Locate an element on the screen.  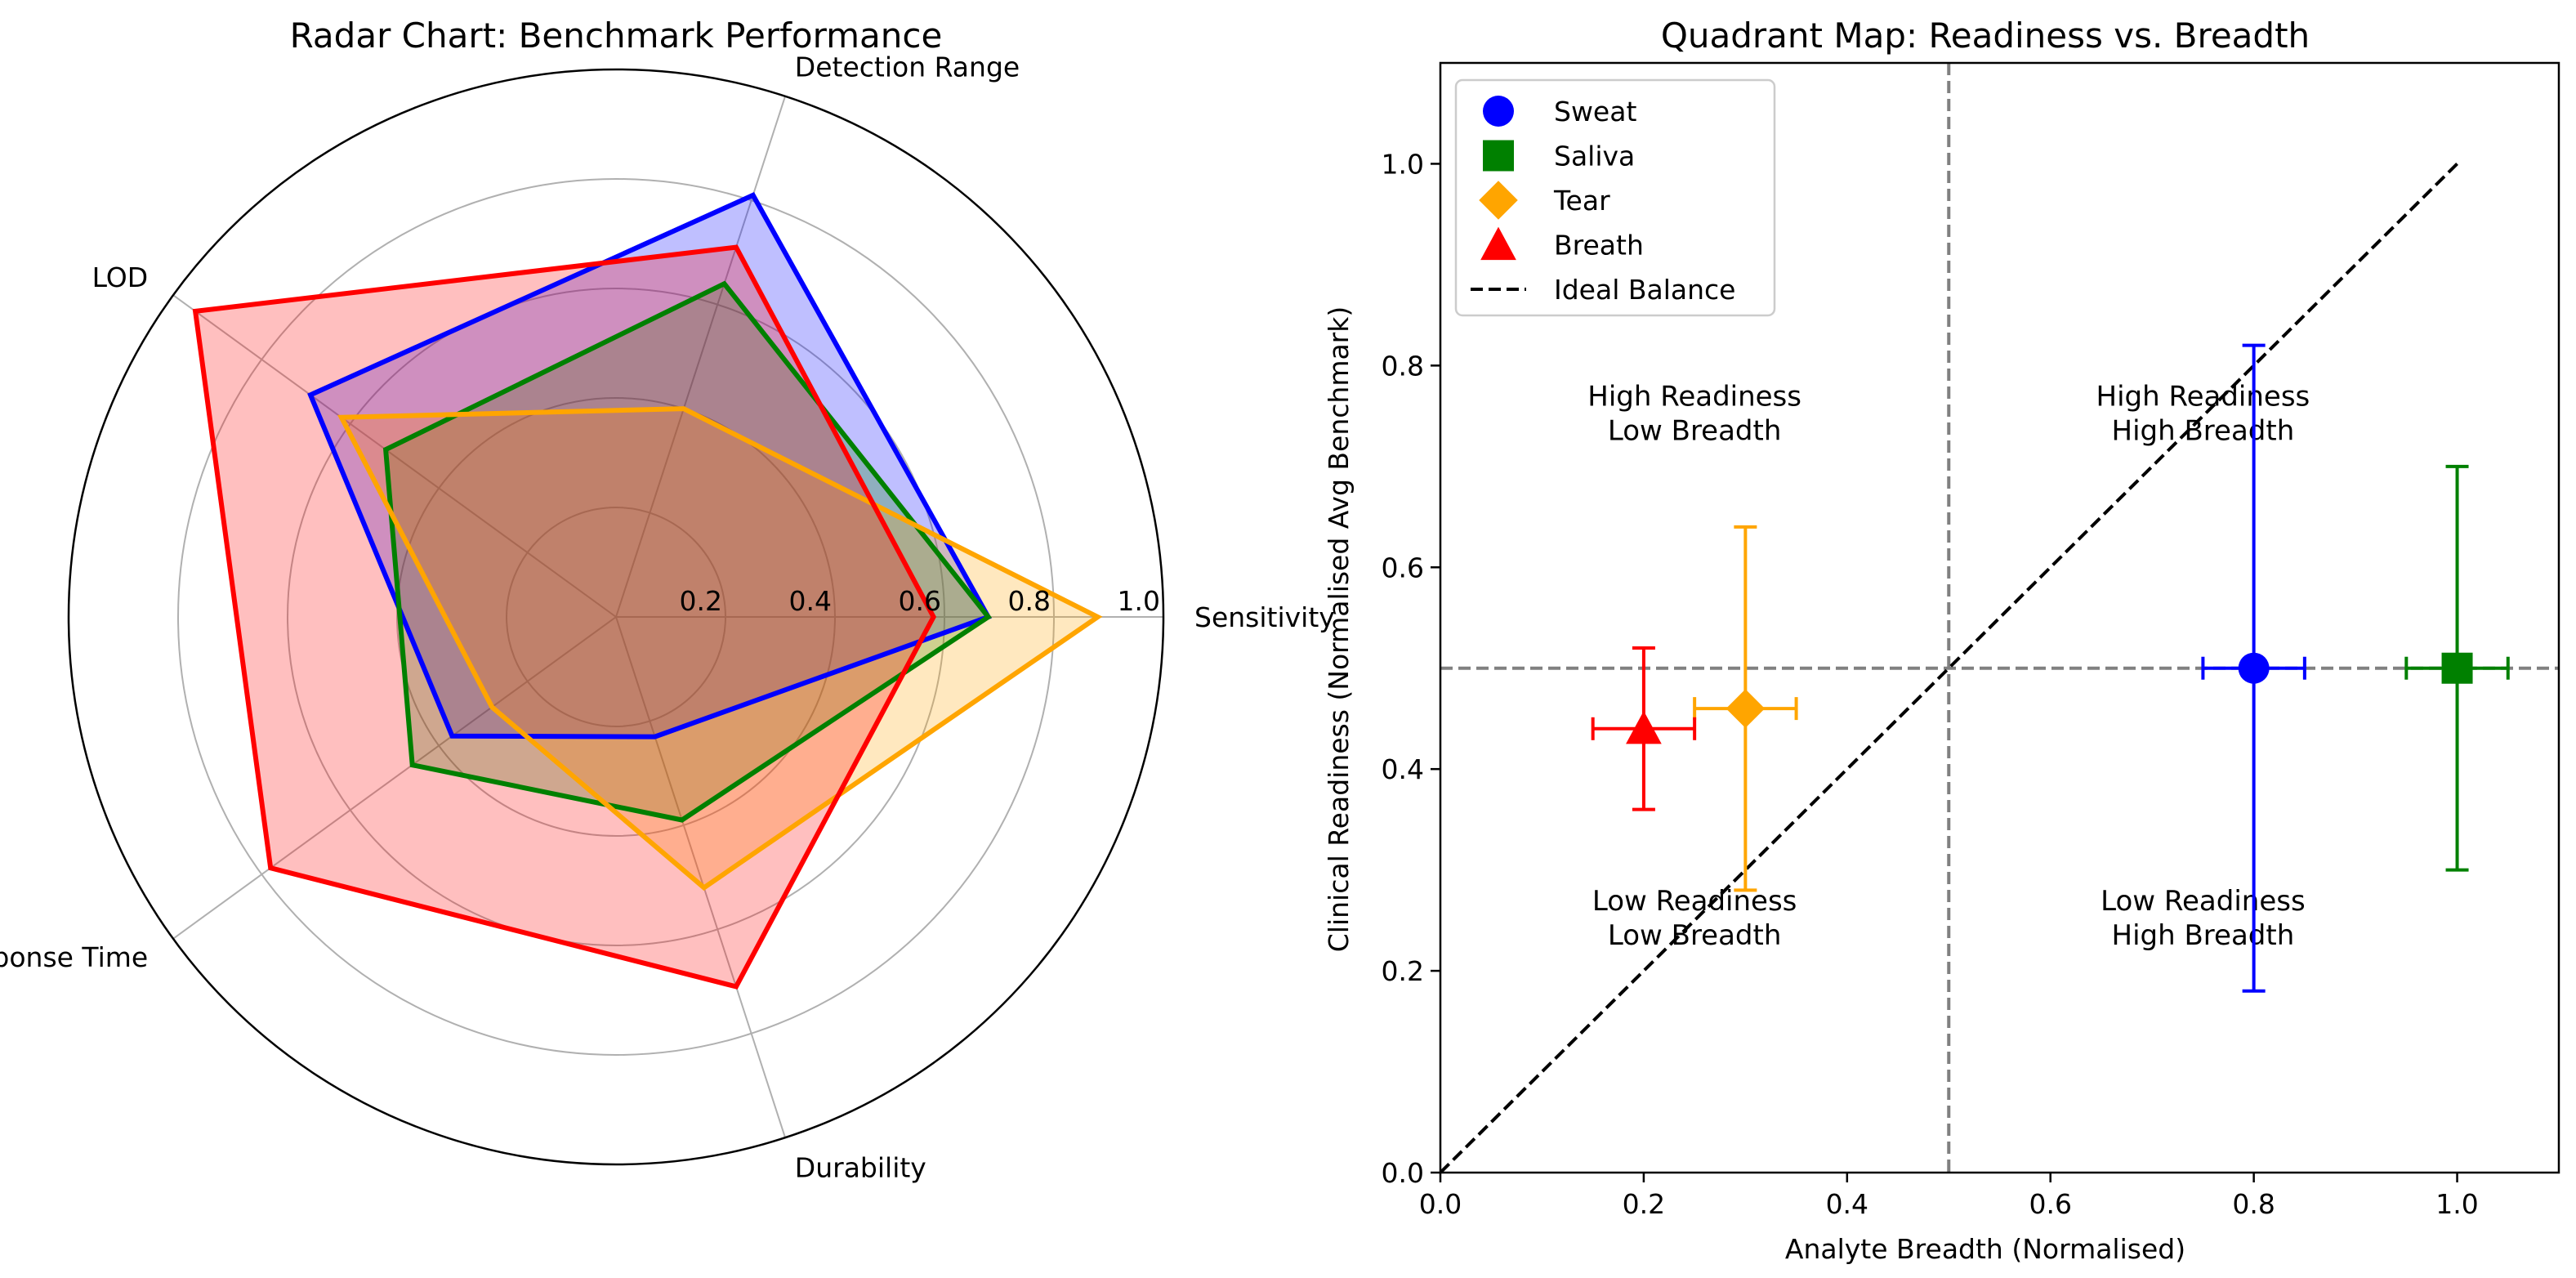
radar-line-saliva is located at coordinates (687, 551).